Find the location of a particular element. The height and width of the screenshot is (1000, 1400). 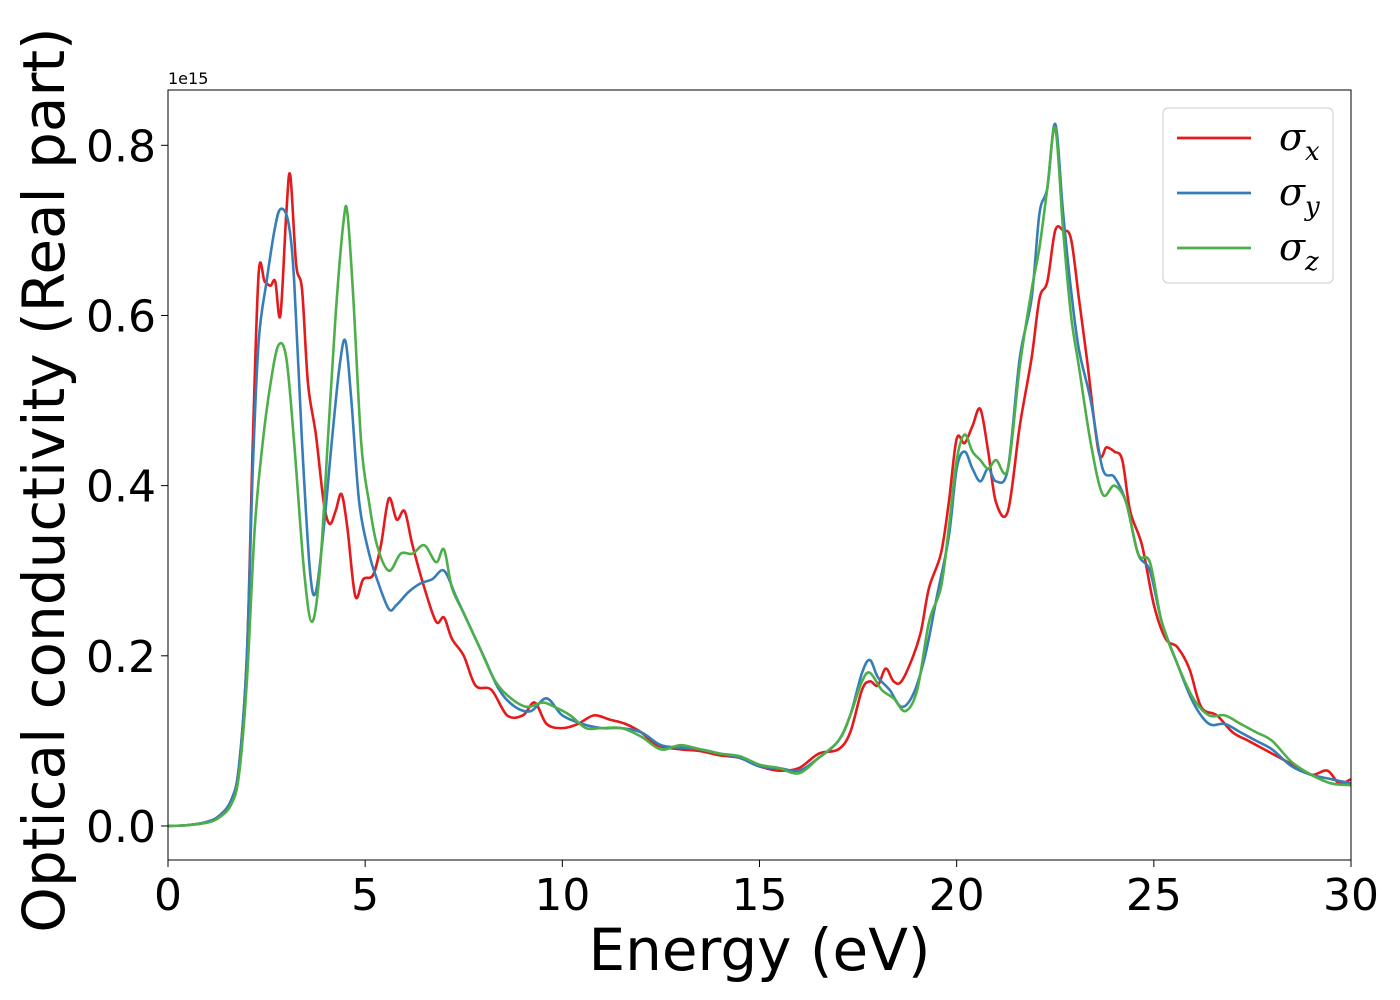

y-axis-offset-text: 1e15 is located at coordinates (188, 78).